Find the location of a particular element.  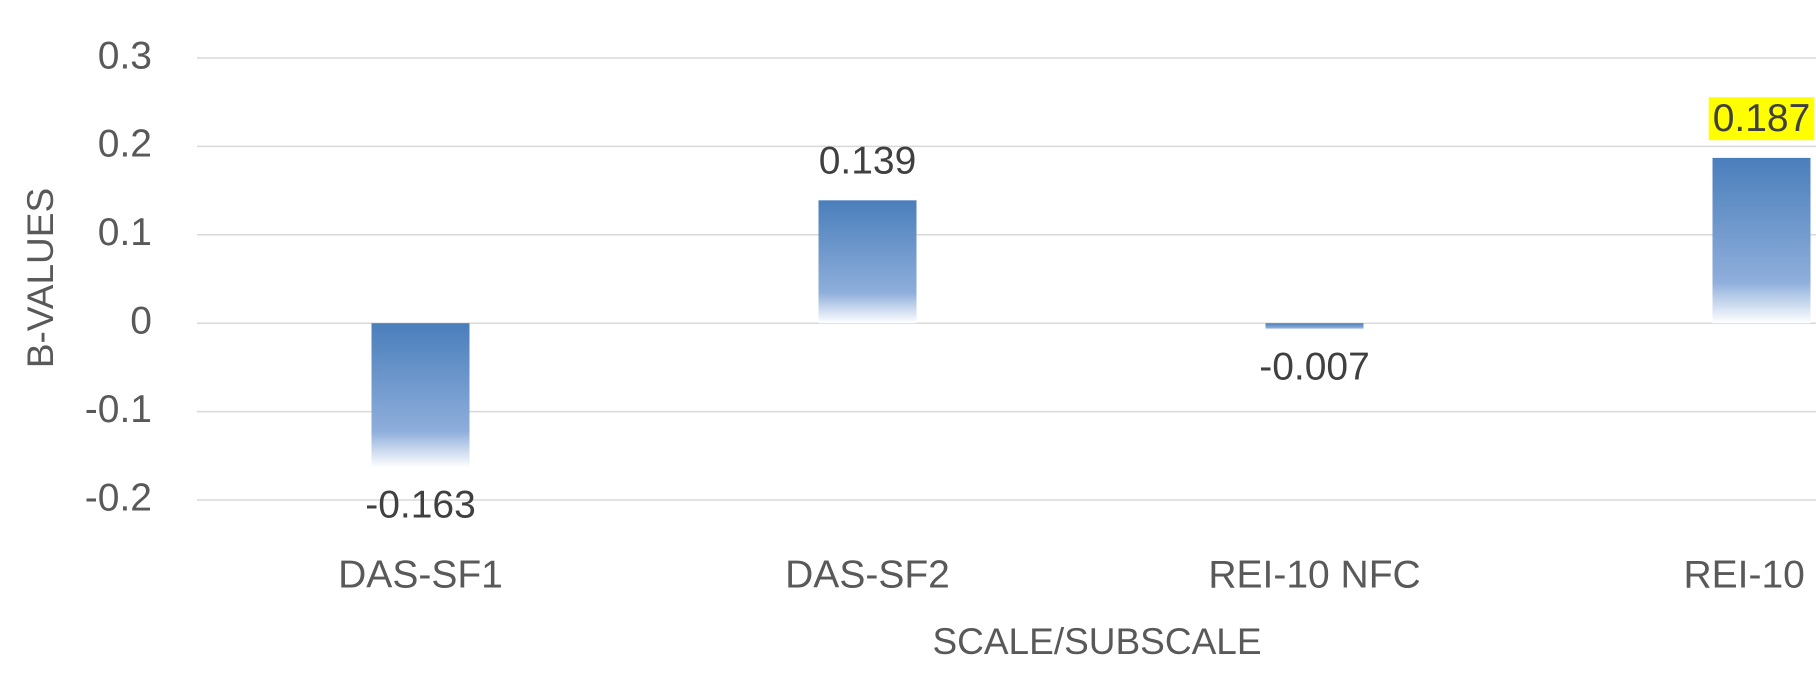

data-label: -0.007 is located at coordinates (1314, 367).